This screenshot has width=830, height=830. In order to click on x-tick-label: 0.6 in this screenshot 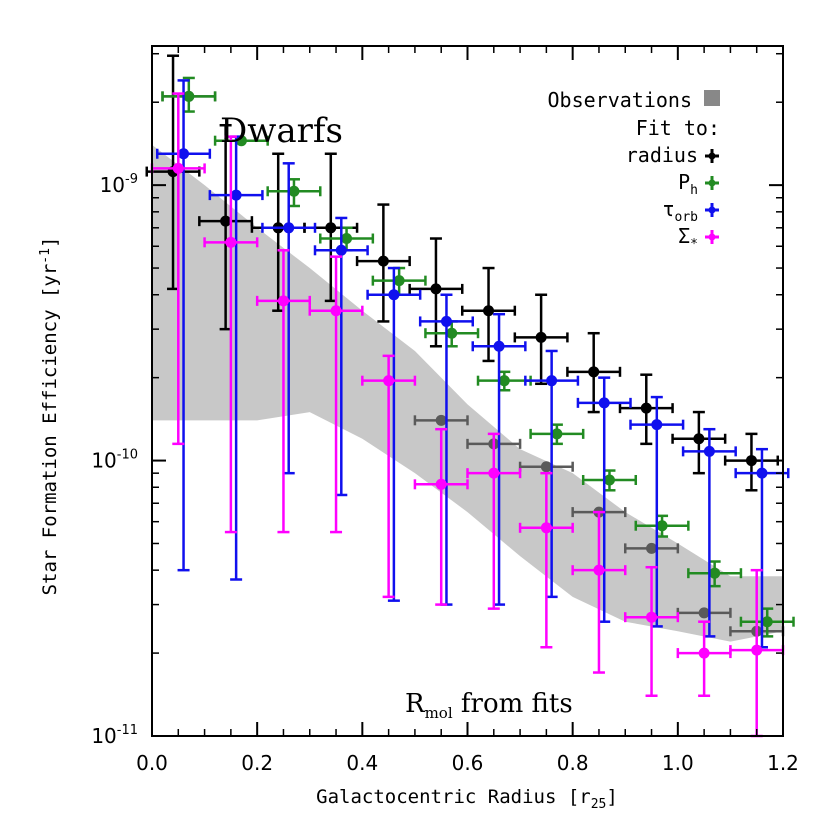, I will do `click(468, 763)`.